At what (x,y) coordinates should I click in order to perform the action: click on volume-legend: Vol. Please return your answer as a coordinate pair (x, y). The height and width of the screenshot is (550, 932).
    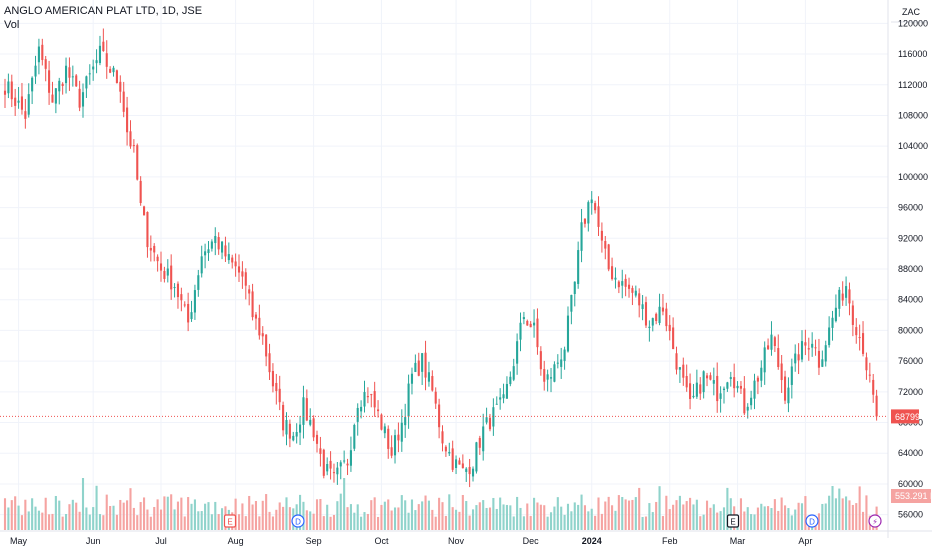
    Looking at the image, I should click on (12, 25).